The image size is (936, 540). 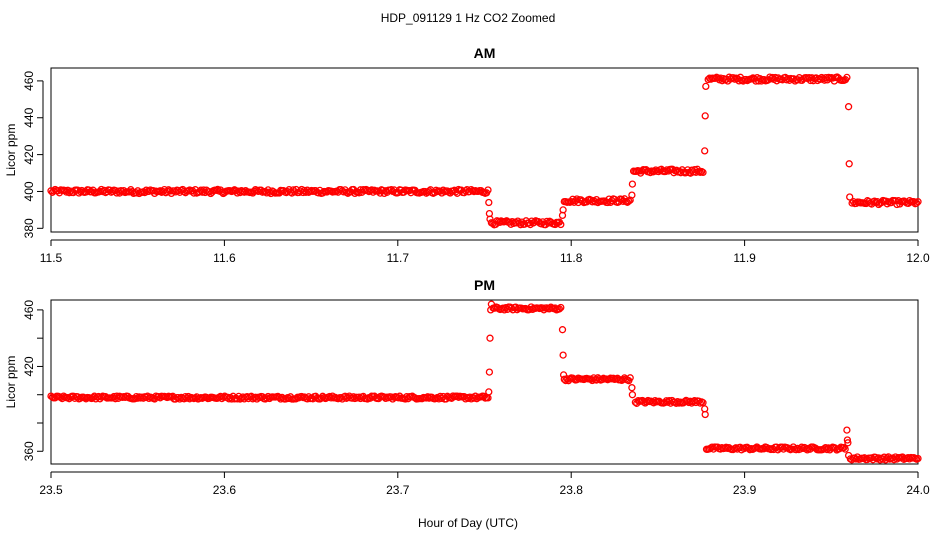 I want to click on x-tick-label: 23.9, so click(x=745, y=490).